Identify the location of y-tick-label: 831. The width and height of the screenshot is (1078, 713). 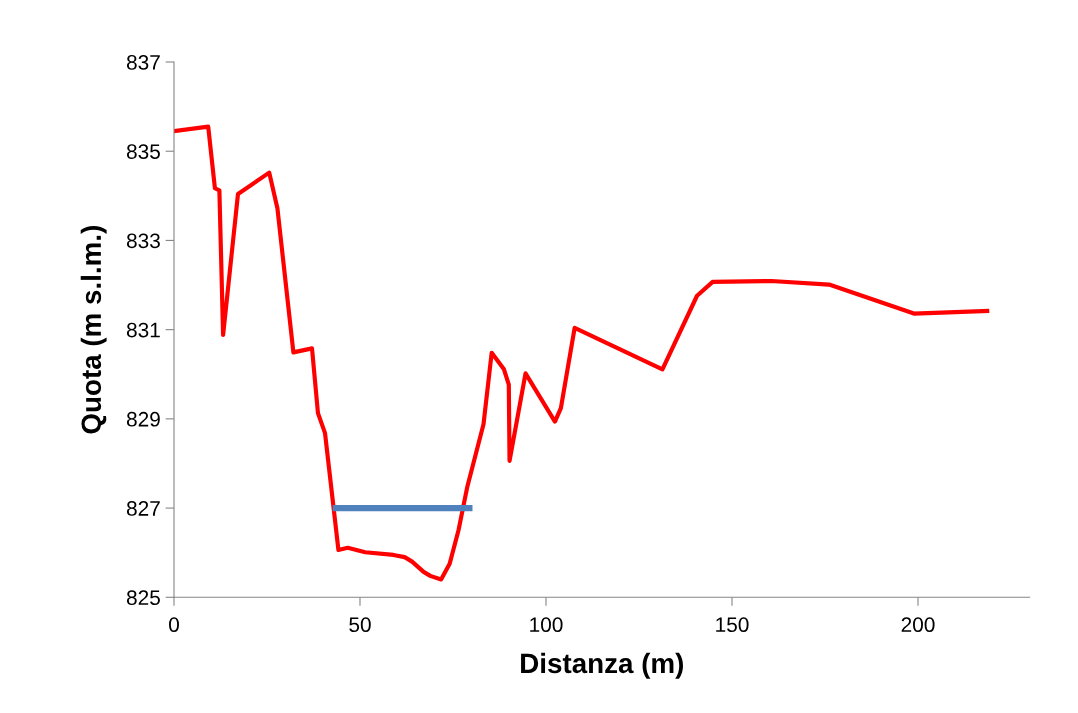
(143, 330).